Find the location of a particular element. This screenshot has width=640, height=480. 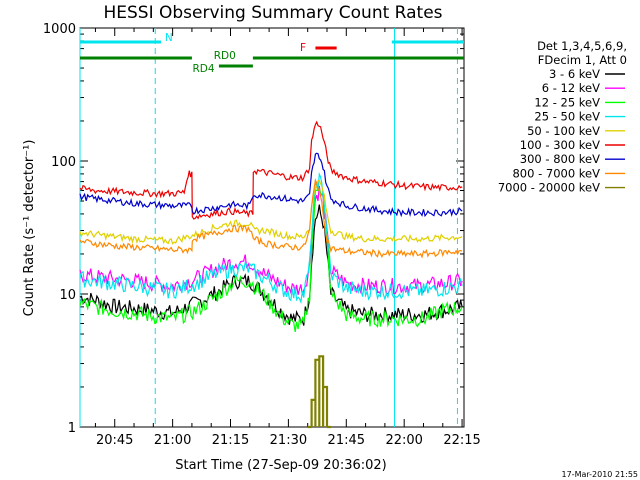

flag-label-f: F is located at coordinates (303, 48).